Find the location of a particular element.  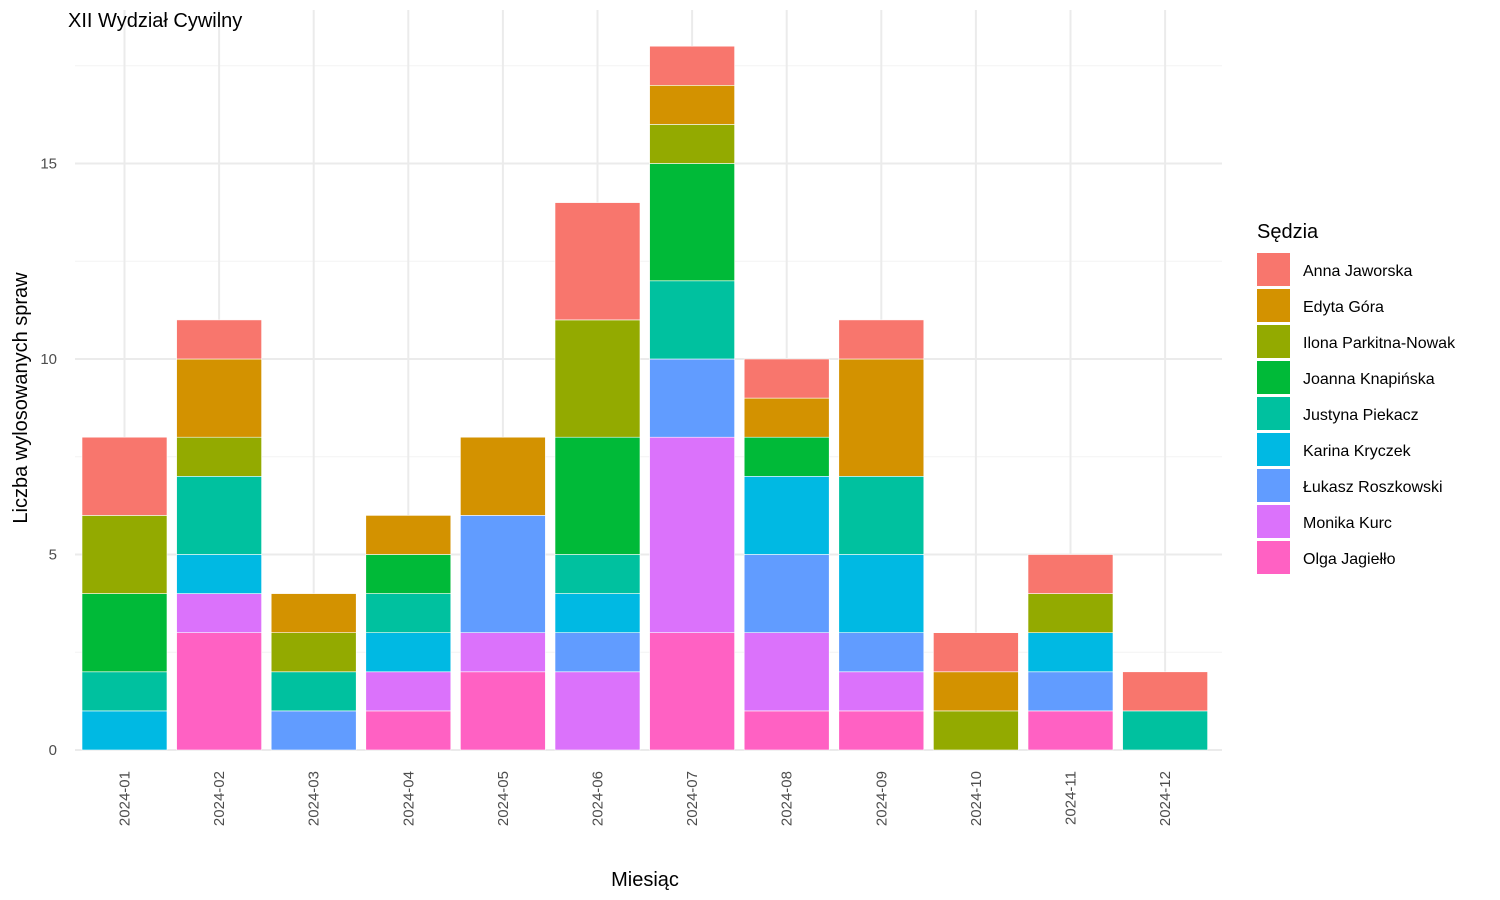

legend-label: Justyna Piekacz is located at coordinates (1361, 415).